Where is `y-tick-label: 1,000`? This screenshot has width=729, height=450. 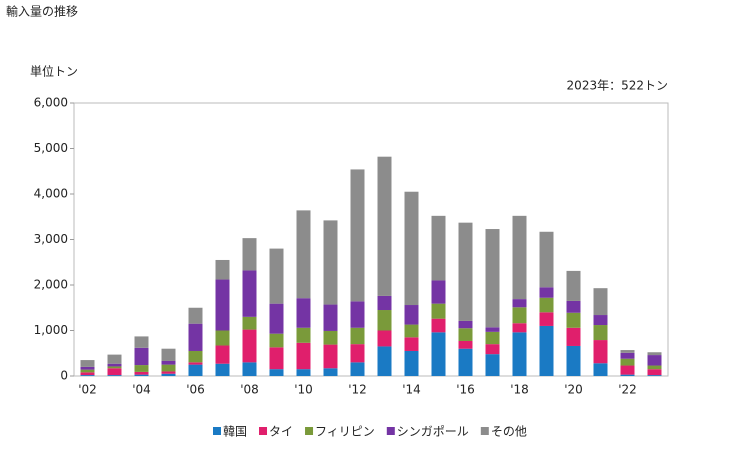 y-tick-label: 1,000 is located at coordinates (51, 330).